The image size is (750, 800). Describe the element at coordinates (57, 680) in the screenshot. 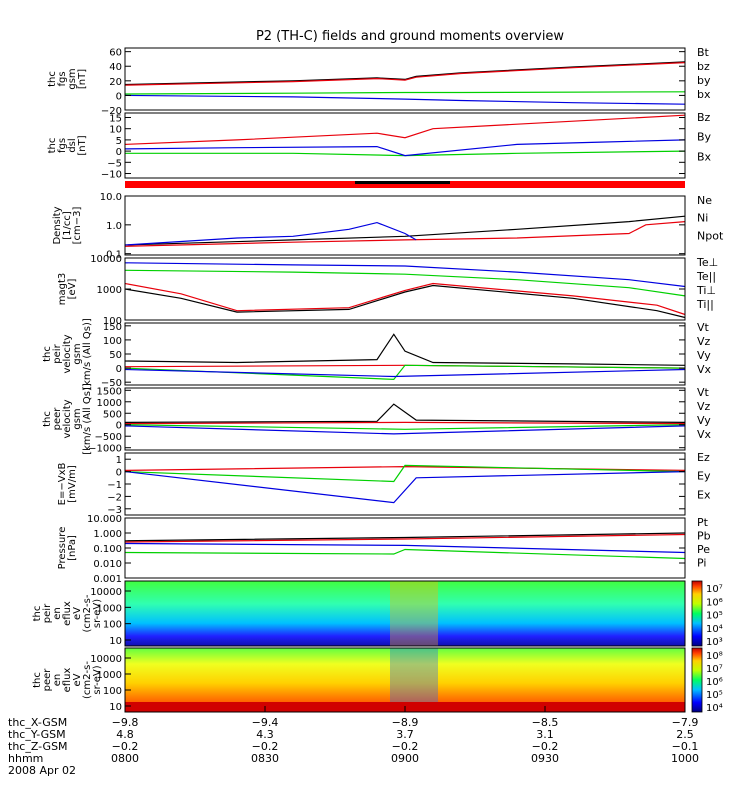

I see `y-axis-label-line: en` at that location.